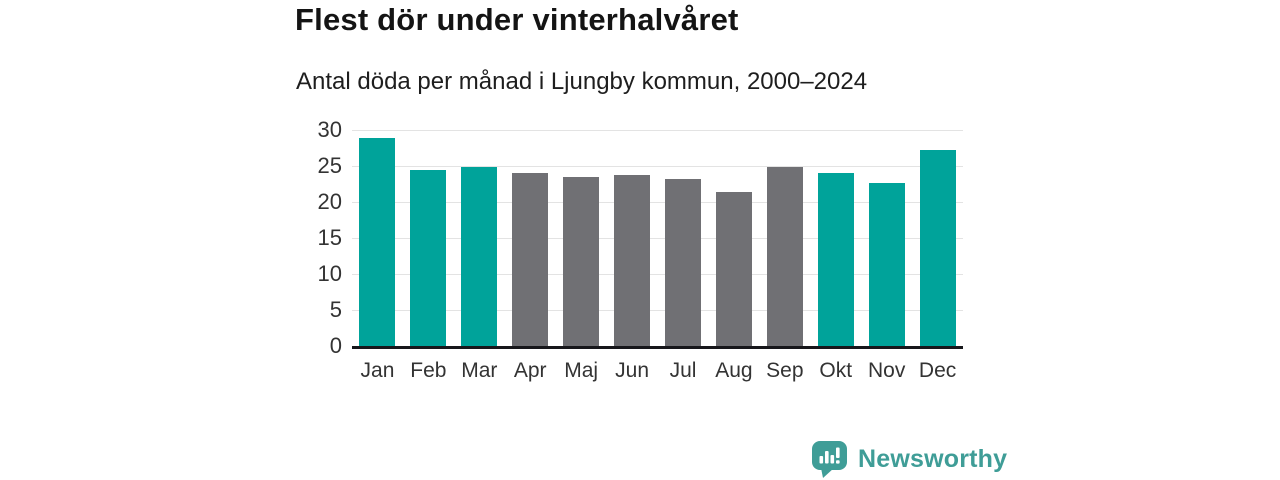 The height and width of the screenshot is (480, 1280). Describe the element at coordinates (887, 370) in the screenshot. I see `x-tick-nov: Nov` at that location.